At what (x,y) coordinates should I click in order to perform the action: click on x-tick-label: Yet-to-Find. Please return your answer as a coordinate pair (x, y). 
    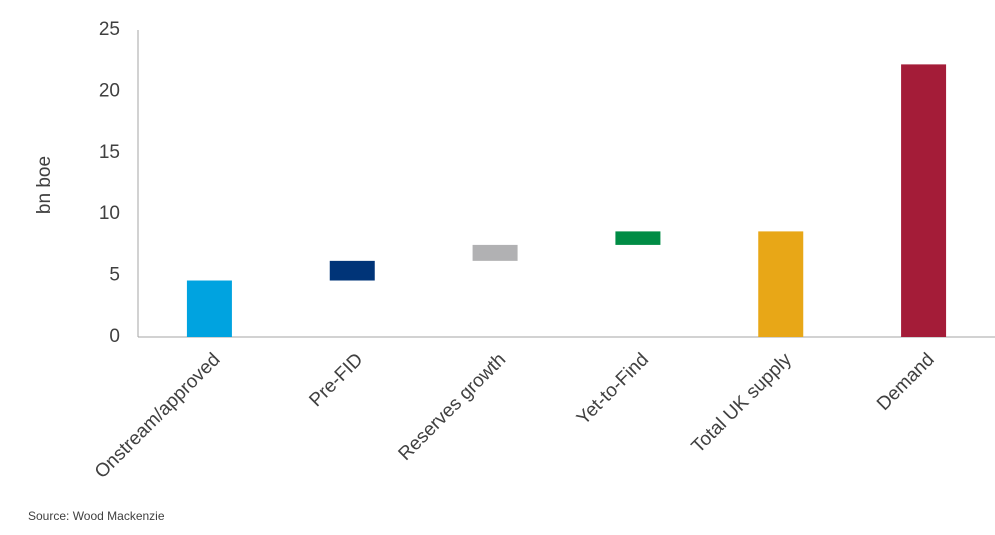
    Looking at the image, I should click on (613, 389).